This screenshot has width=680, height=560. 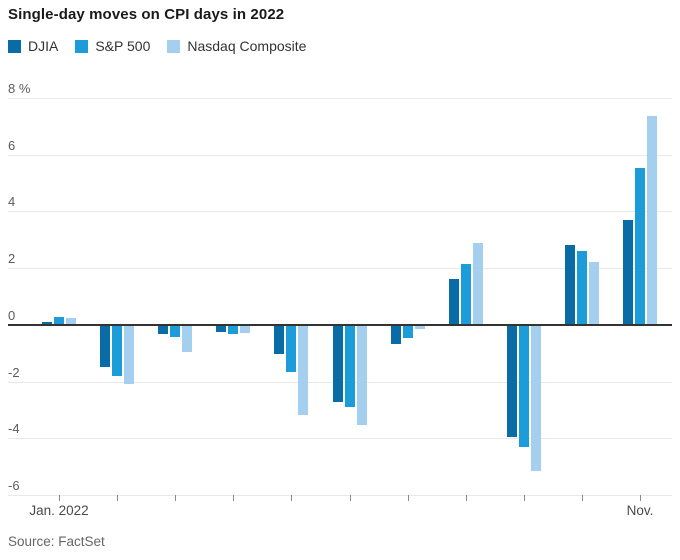 I want to click on legend-item-s-p-500: S&P 500, so click(x=112, y=46).